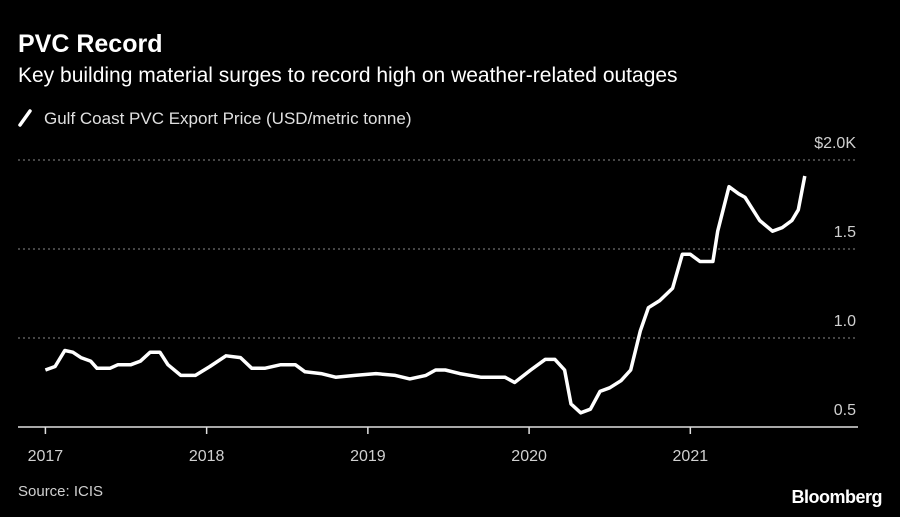 Image resolution: width=900 pixels, height=517 pixels. I want to click on y-tick-label: 1.0, so click(845, 321).